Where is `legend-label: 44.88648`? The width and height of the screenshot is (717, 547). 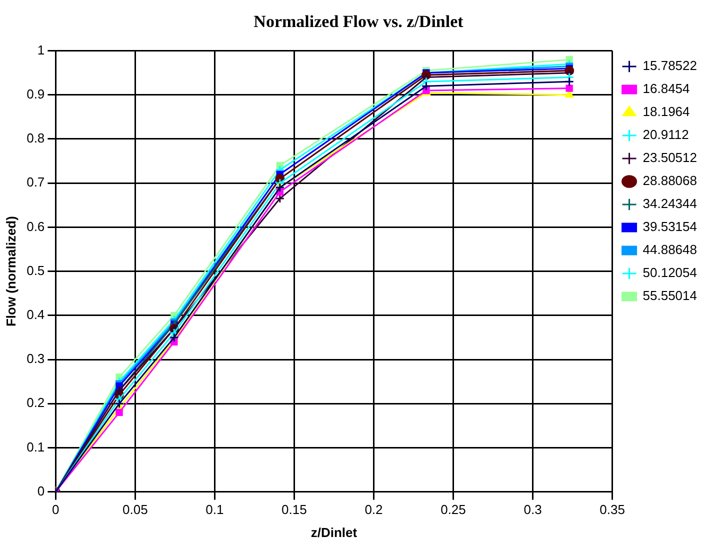
legend-label: 44.88648 is located at coordinates (670, 250).